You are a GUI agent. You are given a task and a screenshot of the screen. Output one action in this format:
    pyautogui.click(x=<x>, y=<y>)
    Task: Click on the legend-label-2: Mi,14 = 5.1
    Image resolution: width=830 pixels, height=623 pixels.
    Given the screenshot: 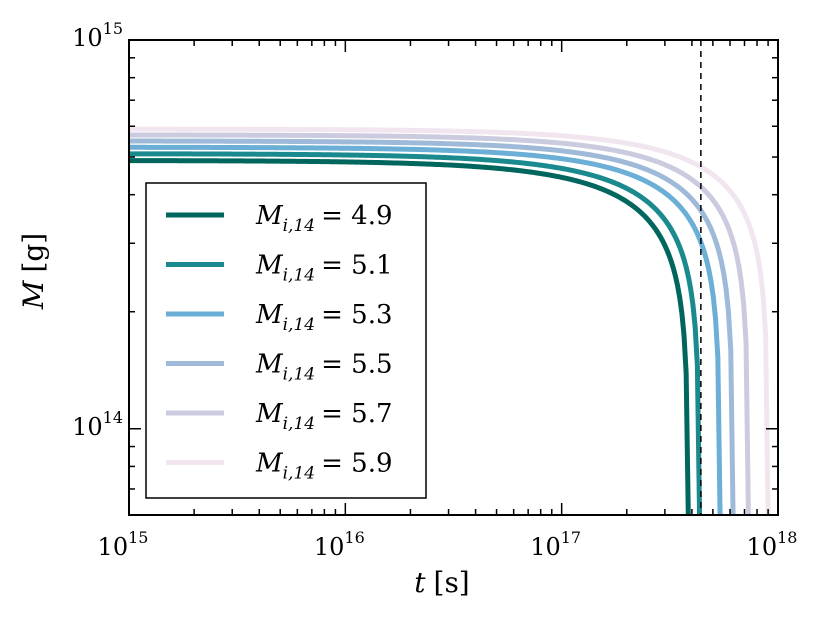 What is the action you would take?
    pyautogui.click(x=324, y=268)
    